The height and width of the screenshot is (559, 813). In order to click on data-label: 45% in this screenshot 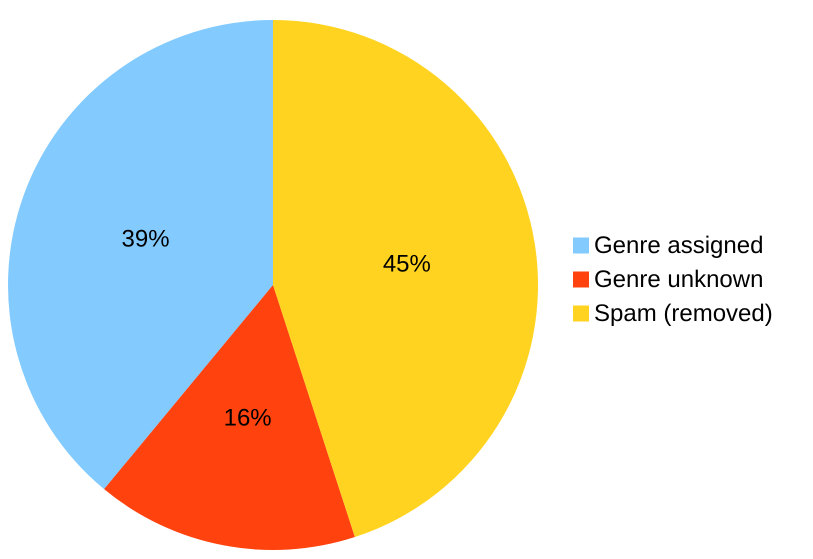, I will do `click(406, 264)`.